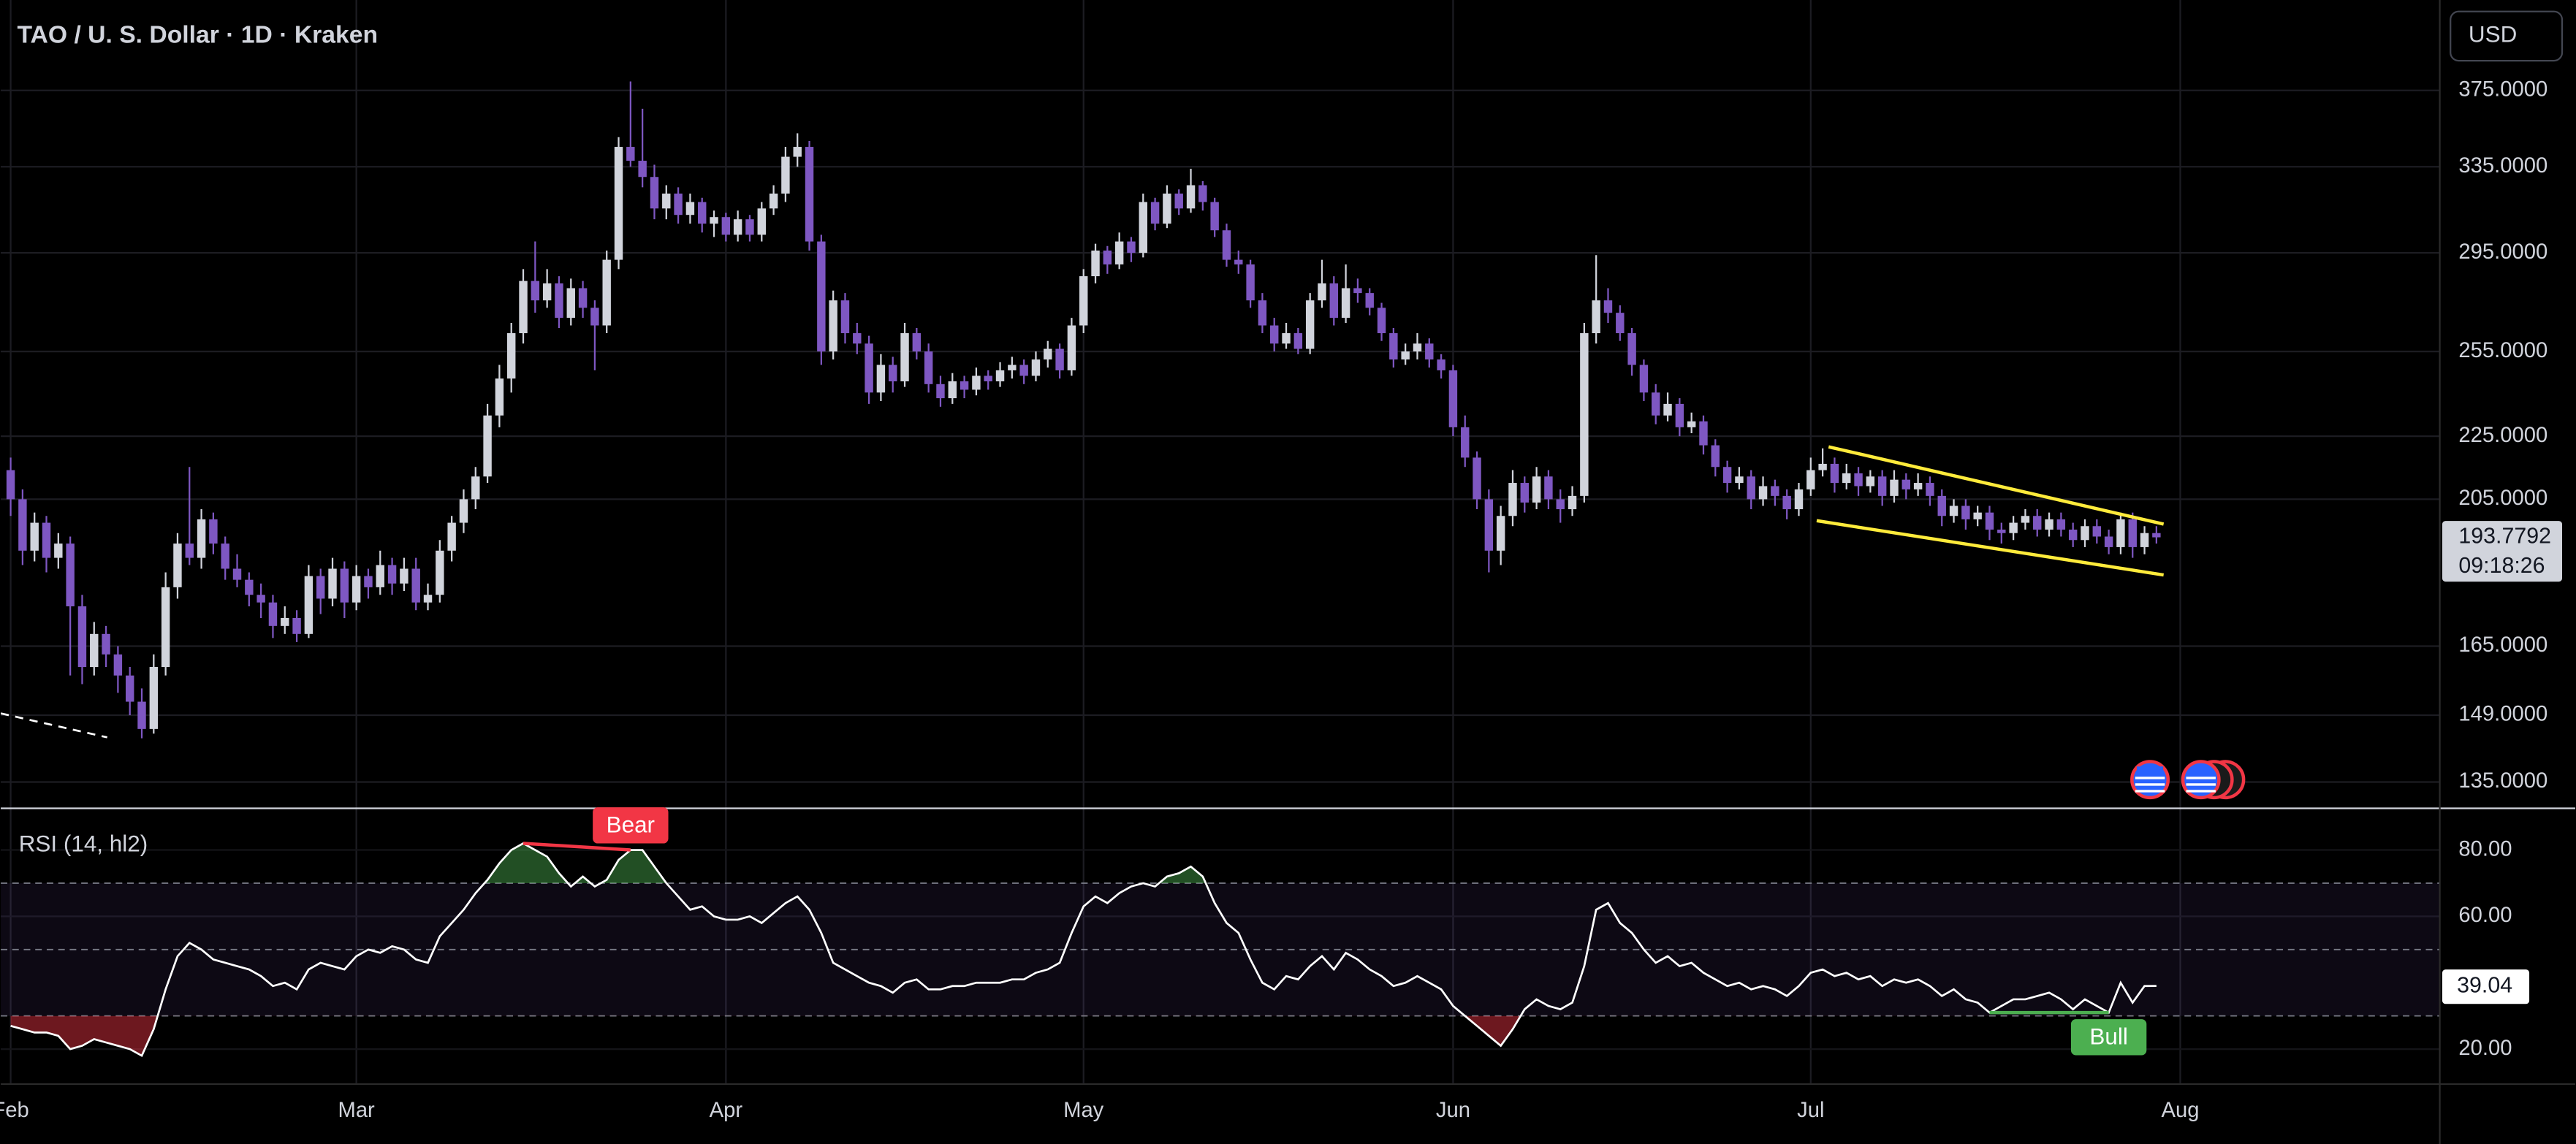 Image resolution: width=2576 pixels, height=1144 pixels. I want to click on trend-line, so click(1990, 548).